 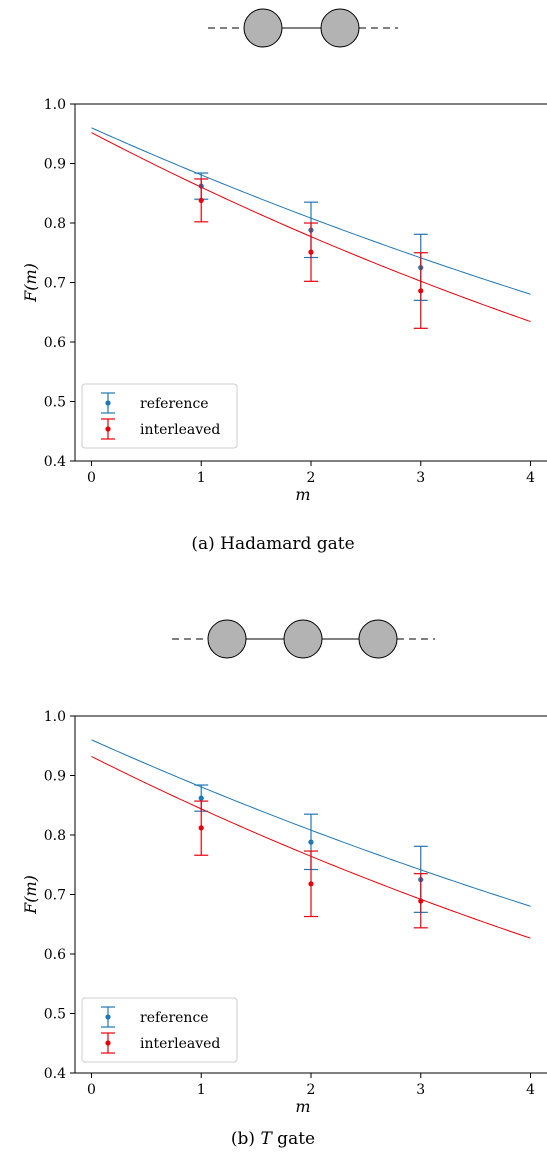 I want to click on caption: (a) Hadamard gate, so click(x=272, y=544).